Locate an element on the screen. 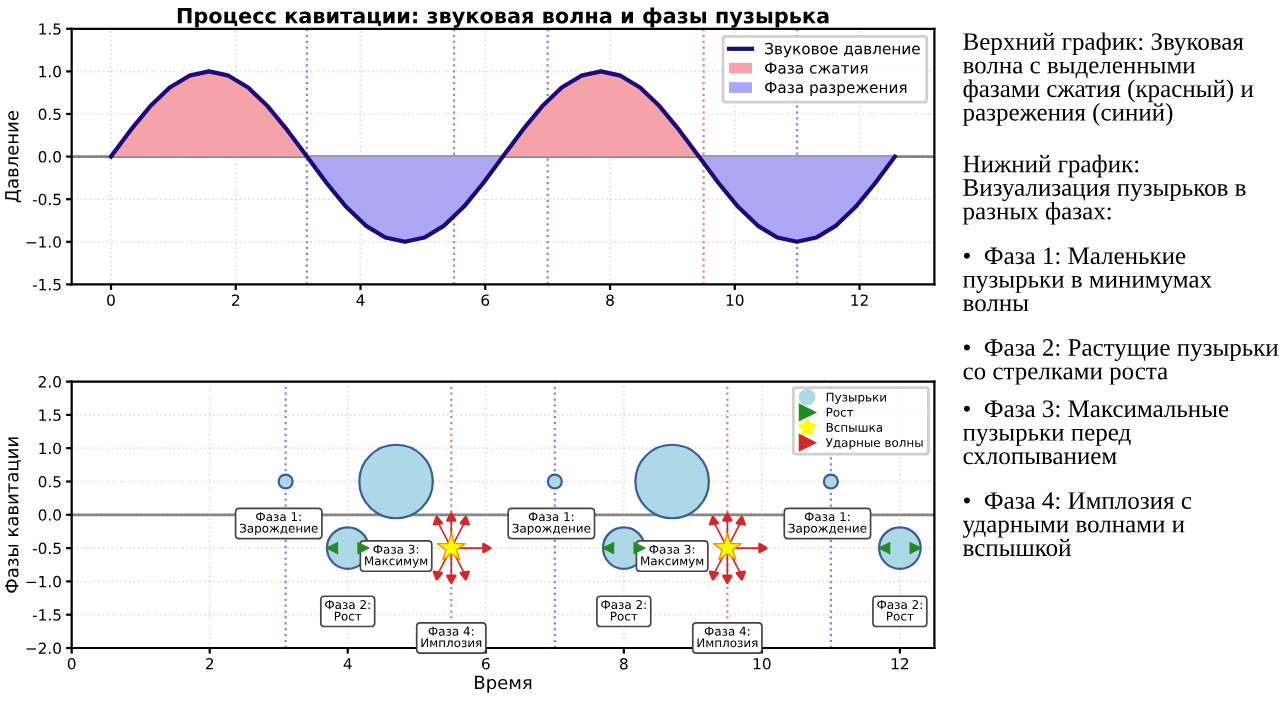 Image resolution: width=1280 pixels, height=720 pixels. chart-title: Процесс кавитации: звуковая волна и фазы пузырька is located at coordinates (503, 17).